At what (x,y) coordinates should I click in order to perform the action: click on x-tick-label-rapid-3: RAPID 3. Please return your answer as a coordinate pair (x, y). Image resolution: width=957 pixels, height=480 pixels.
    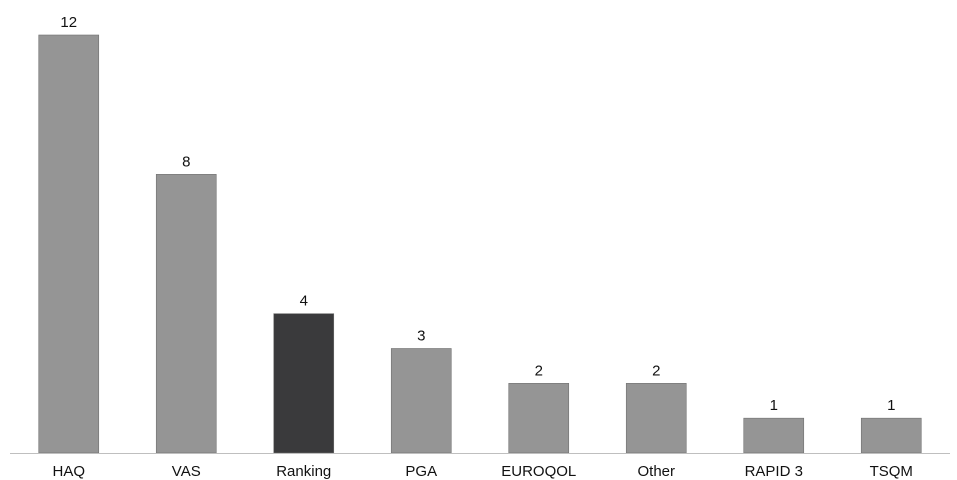
    Looking at the image, I should click on (774, 471).